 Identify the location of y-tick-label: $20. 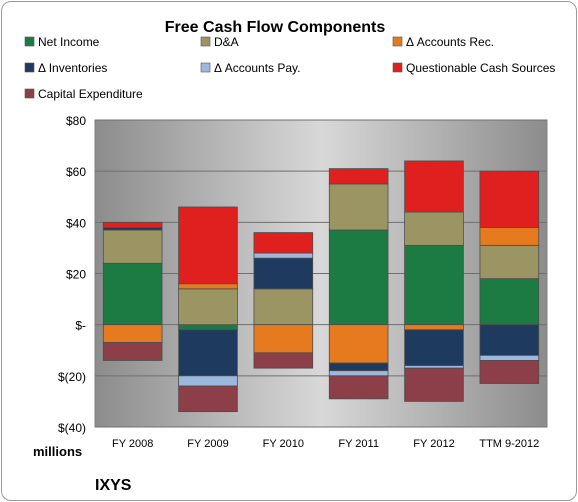
(76, 275).